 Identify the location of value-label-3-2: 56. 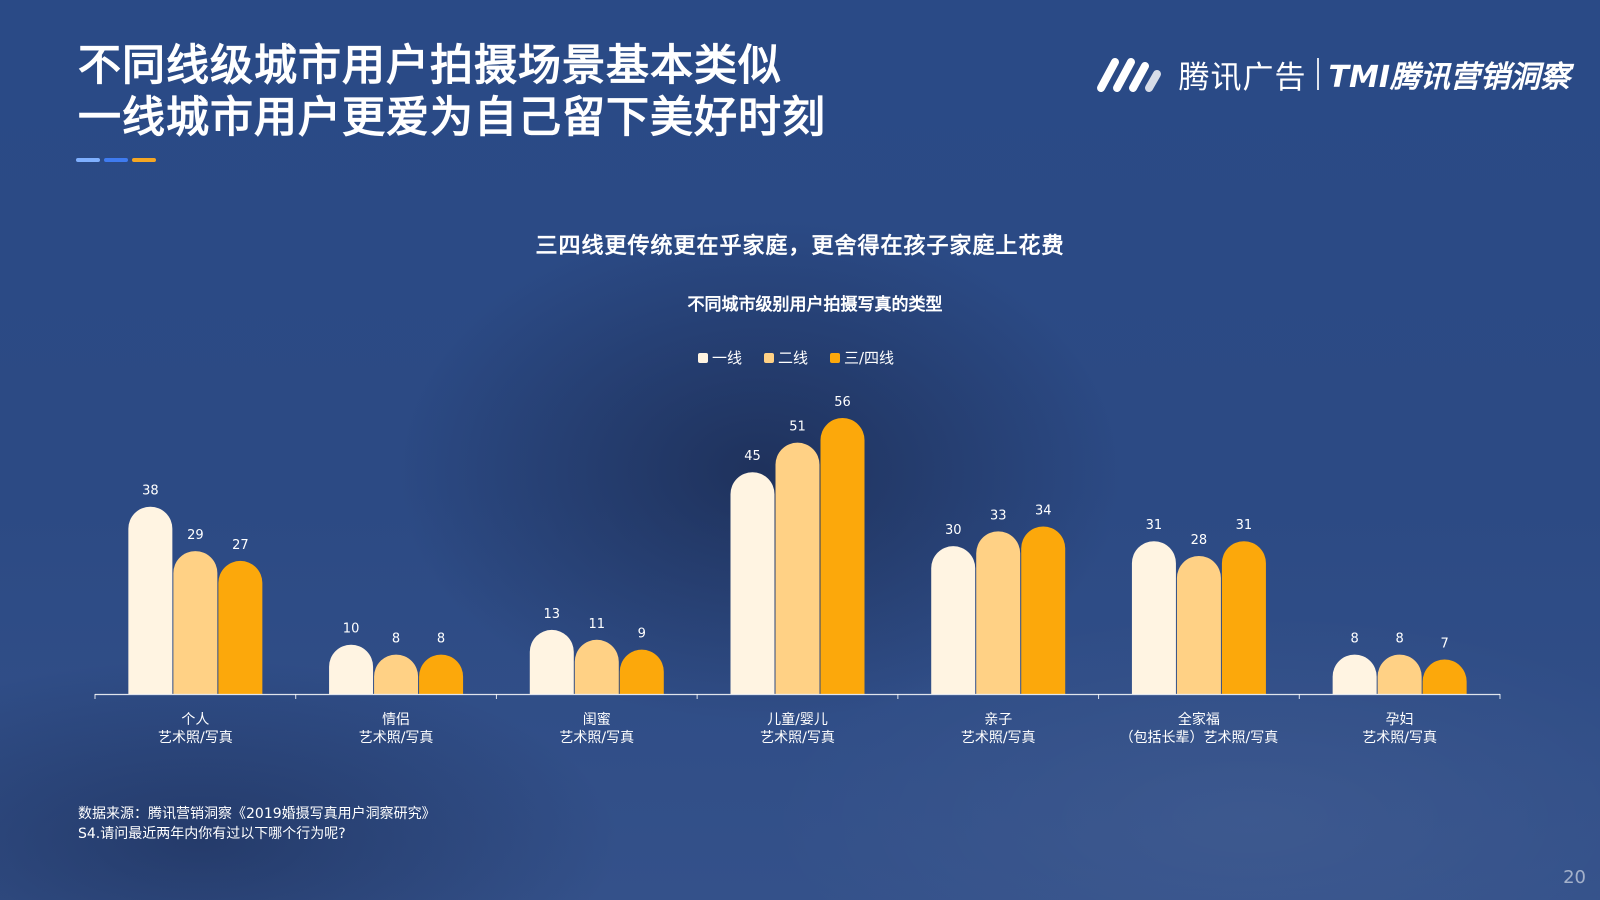
(842, 402).